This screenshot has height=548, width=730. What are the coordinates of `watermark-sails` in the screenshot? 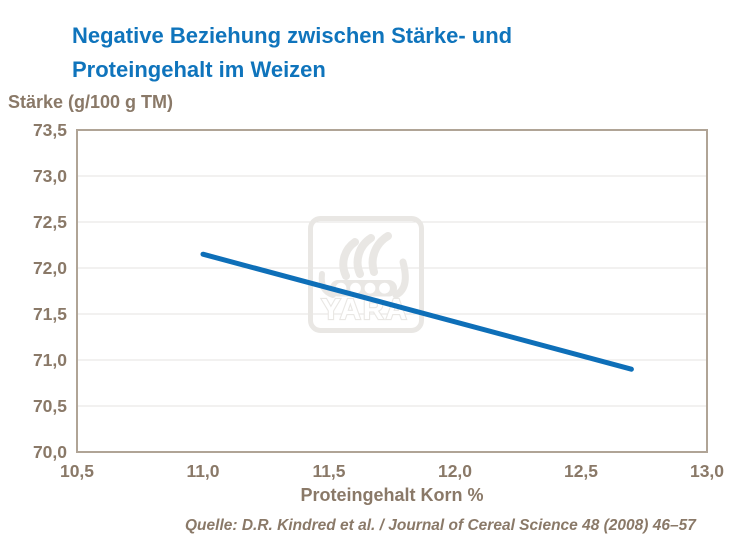 It's located at (365, 256).